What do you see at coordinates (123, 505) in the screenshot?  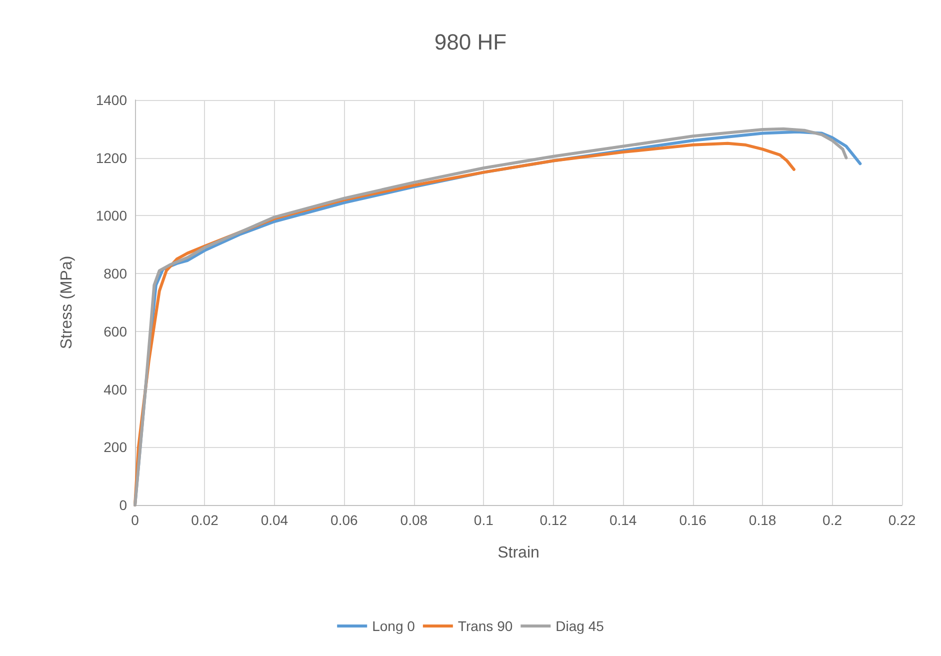 I see `y-tick-label: 0` at bounding box center [123, 505].